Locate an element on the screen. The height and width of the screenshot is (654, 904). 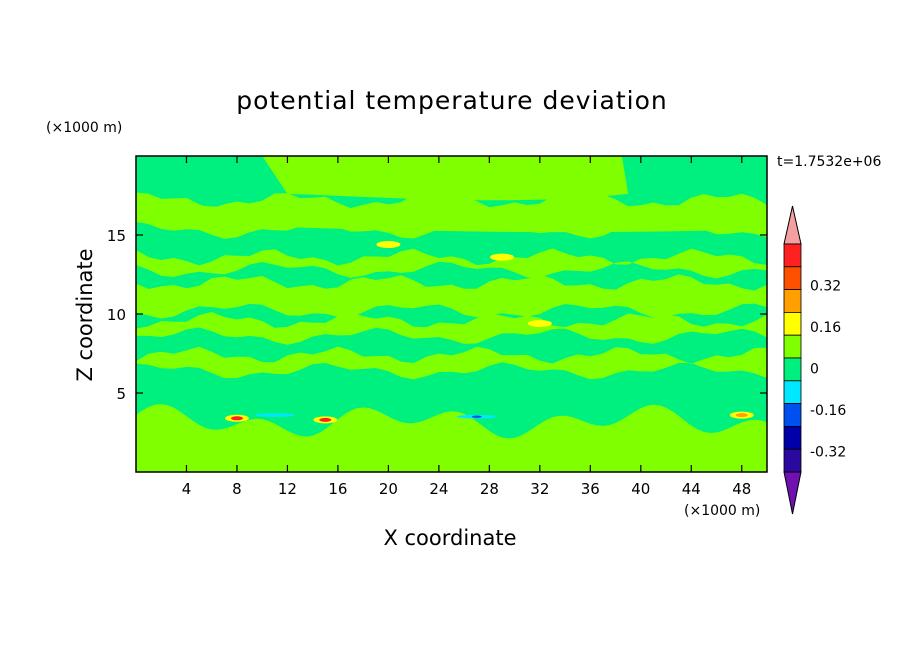
y-tick-label: 10 is located at coordinates (116, 315).